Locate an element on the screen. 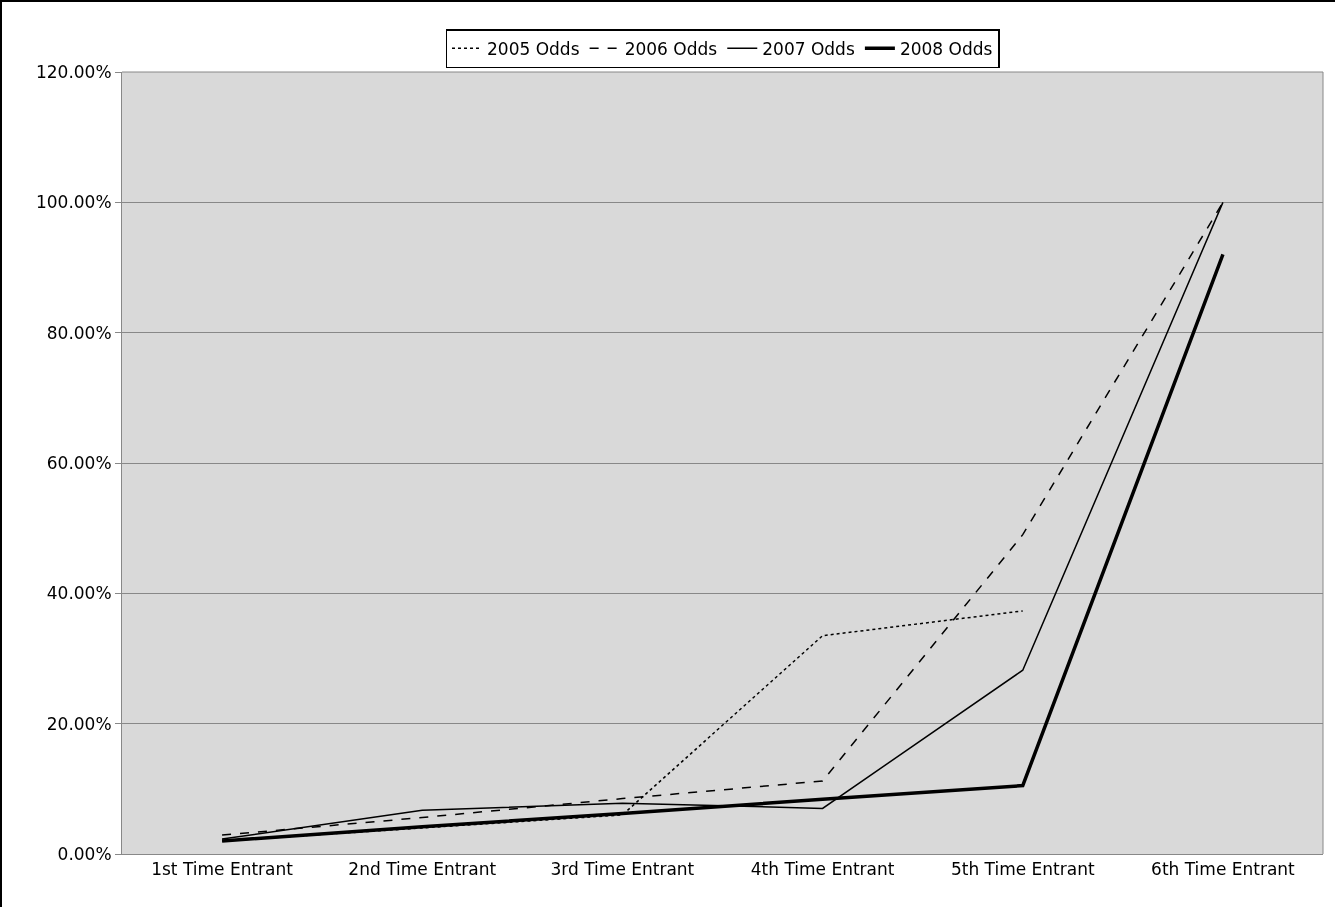  y-tick-label: 100.00% is located at coordinates (73, 202).